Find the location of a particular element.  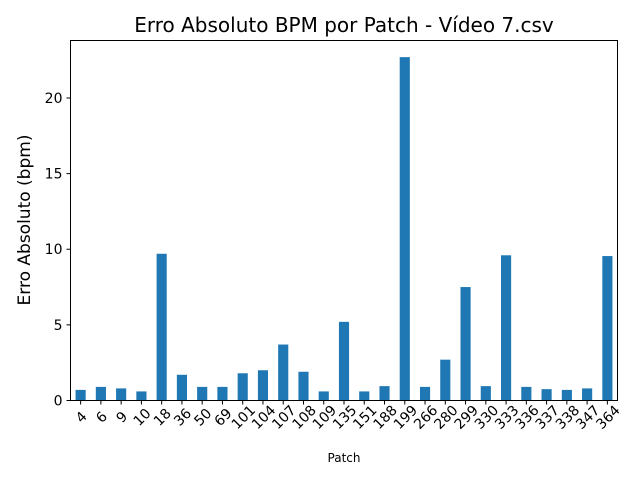

y-tick-label: 15 is located at coordinates (54, 175).